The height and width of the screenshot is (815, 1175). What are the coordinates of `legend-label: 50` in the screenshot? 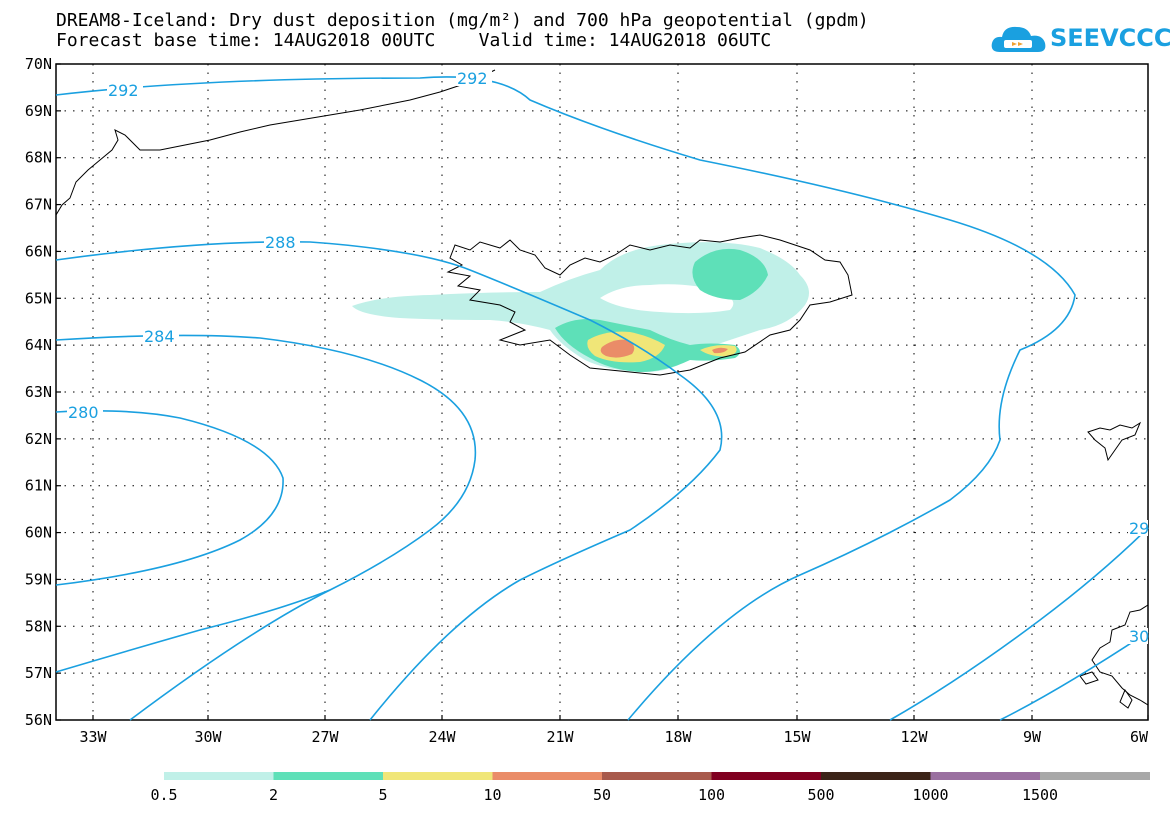 It's located at (602, 795).